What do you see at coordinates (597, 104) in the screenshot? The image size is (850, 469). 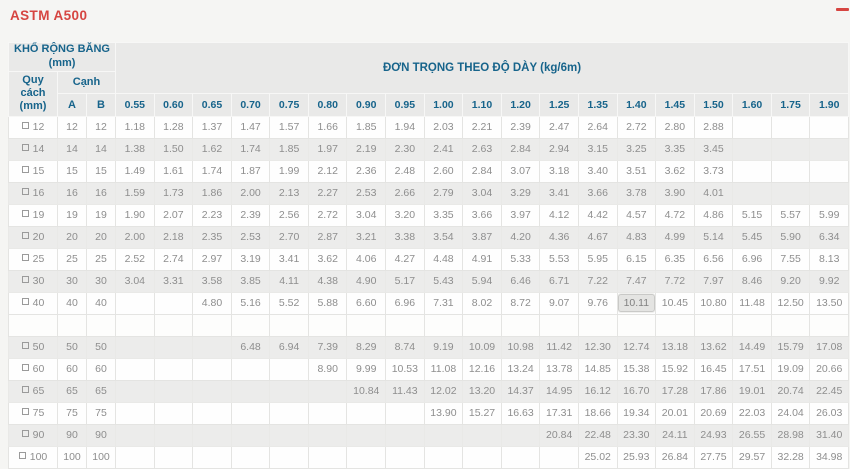 I see `thickness-col-header: 1.35` at bounding box center [597, 104].